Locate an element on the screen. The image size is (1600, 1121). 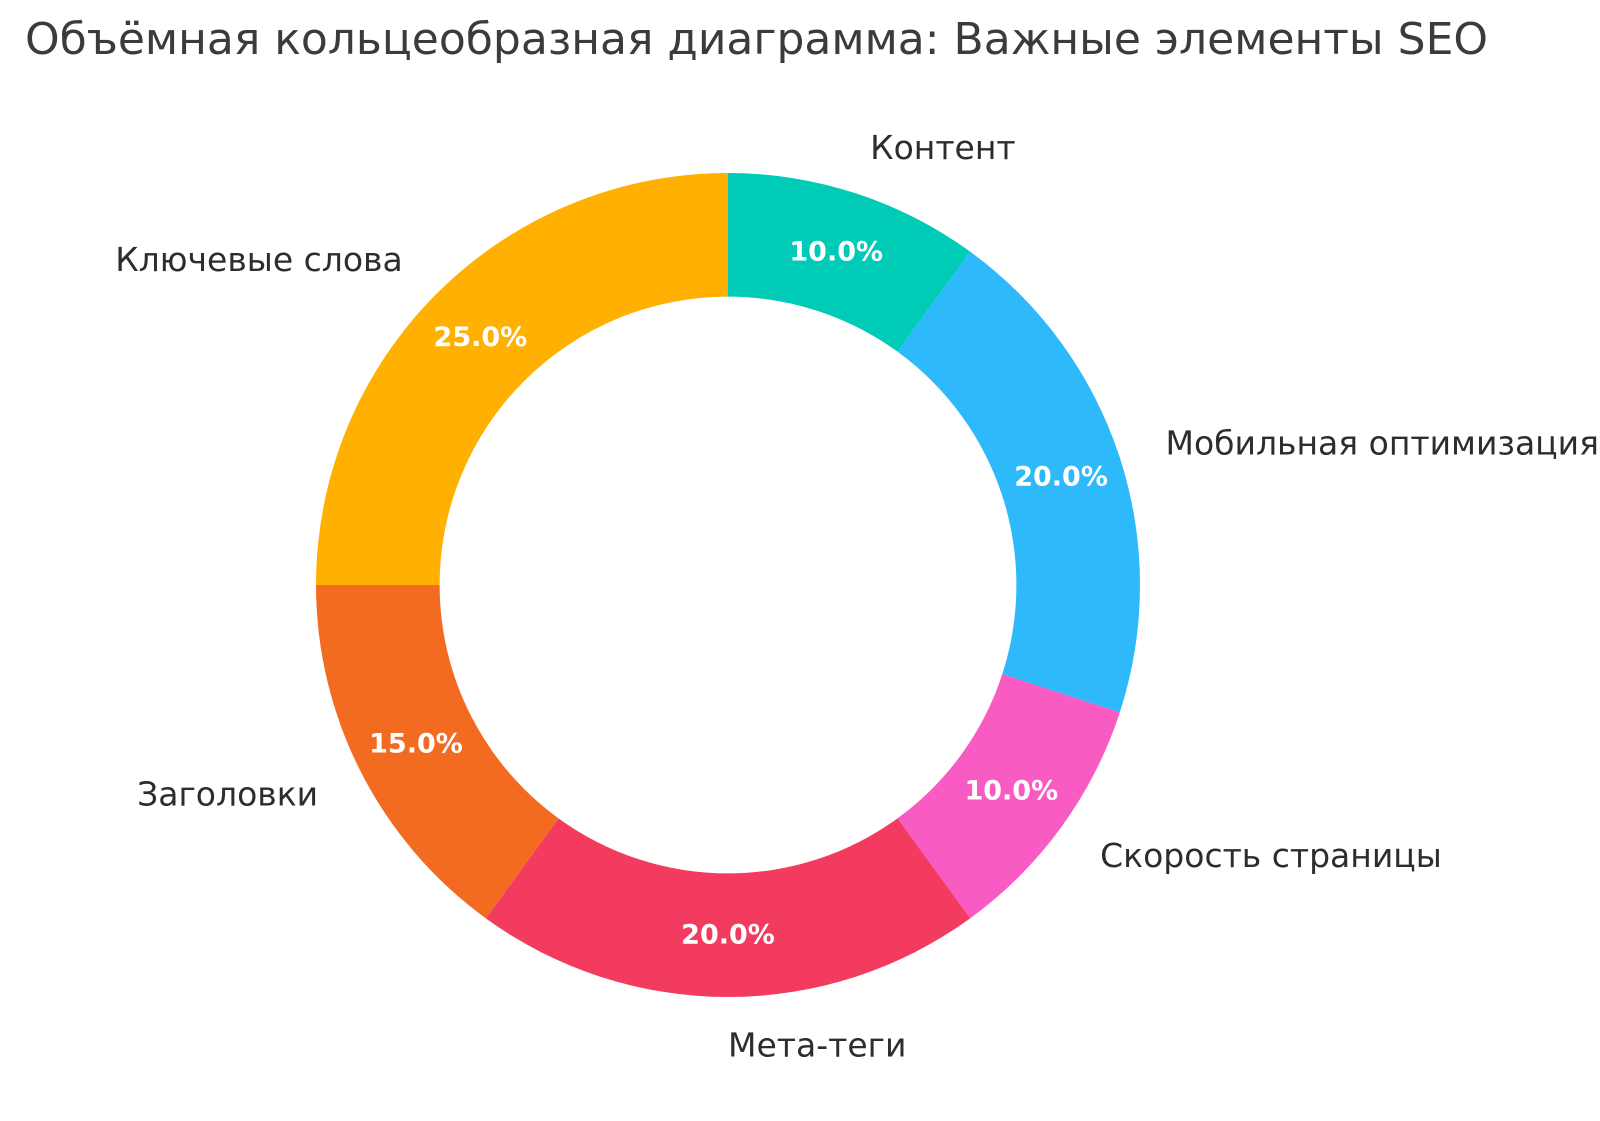
slice-category-label: Заголовки is located at coordinates (227, 793).